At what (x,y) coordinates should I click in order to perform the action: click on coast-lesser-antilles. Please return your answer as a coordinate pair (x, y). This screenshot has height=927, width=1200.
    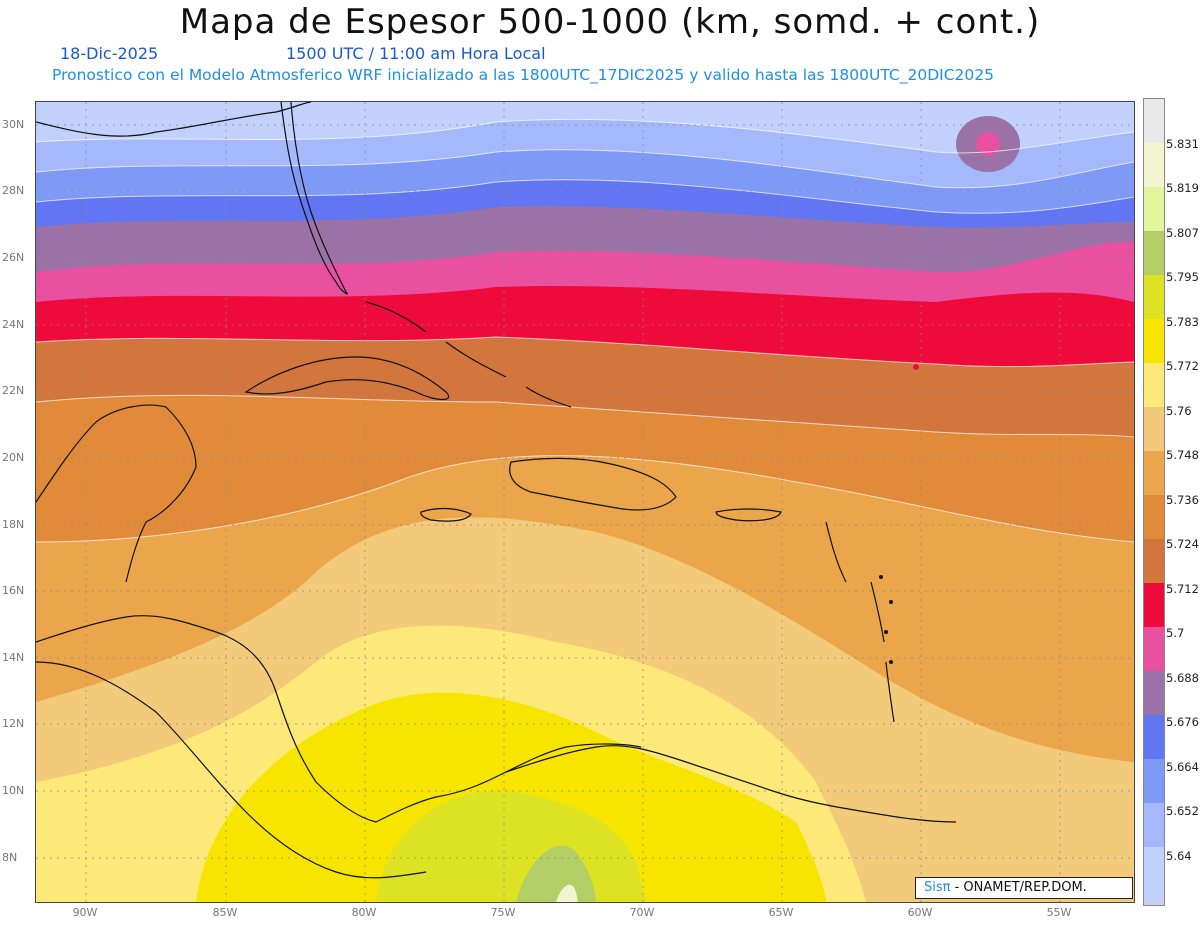
    Looking at the image, I should click on (860, 622).